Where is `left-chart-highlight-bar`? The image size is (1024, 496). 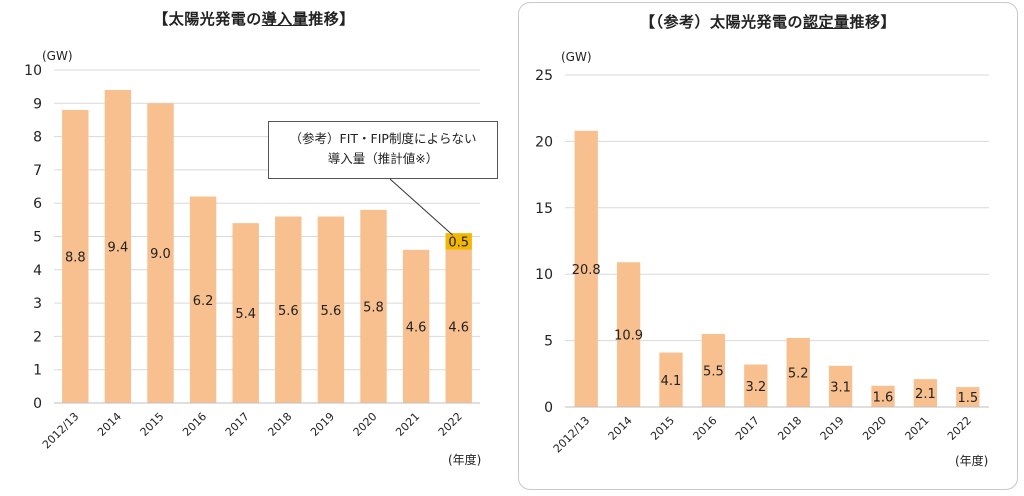
left-chart-highlight-bar is located at coordinates (458, 241).